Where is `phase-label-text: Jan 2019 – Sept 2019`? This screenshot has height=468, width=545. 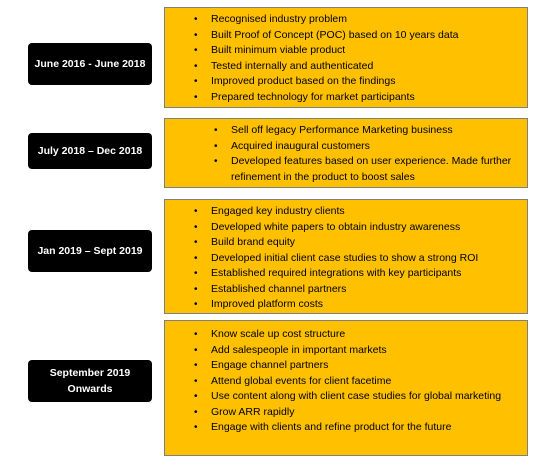
phase-label-text: Jan 2019 – Sept 2019 is located at coordinates (90, 251).